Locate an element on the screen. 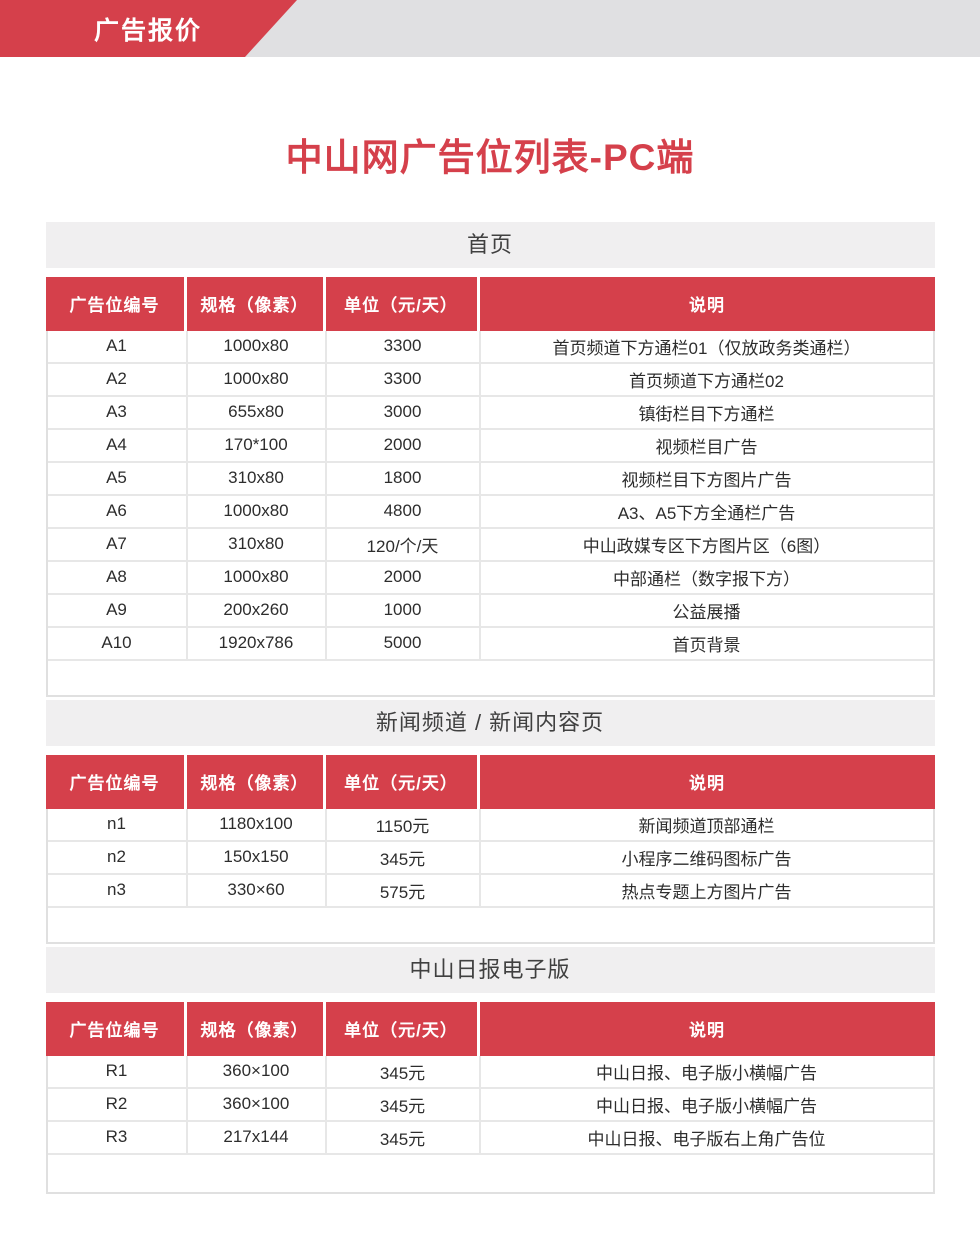 The height and width of the screenshot is (1251, 980). cell-unit: 1800 is located at coordinates (401, 478).